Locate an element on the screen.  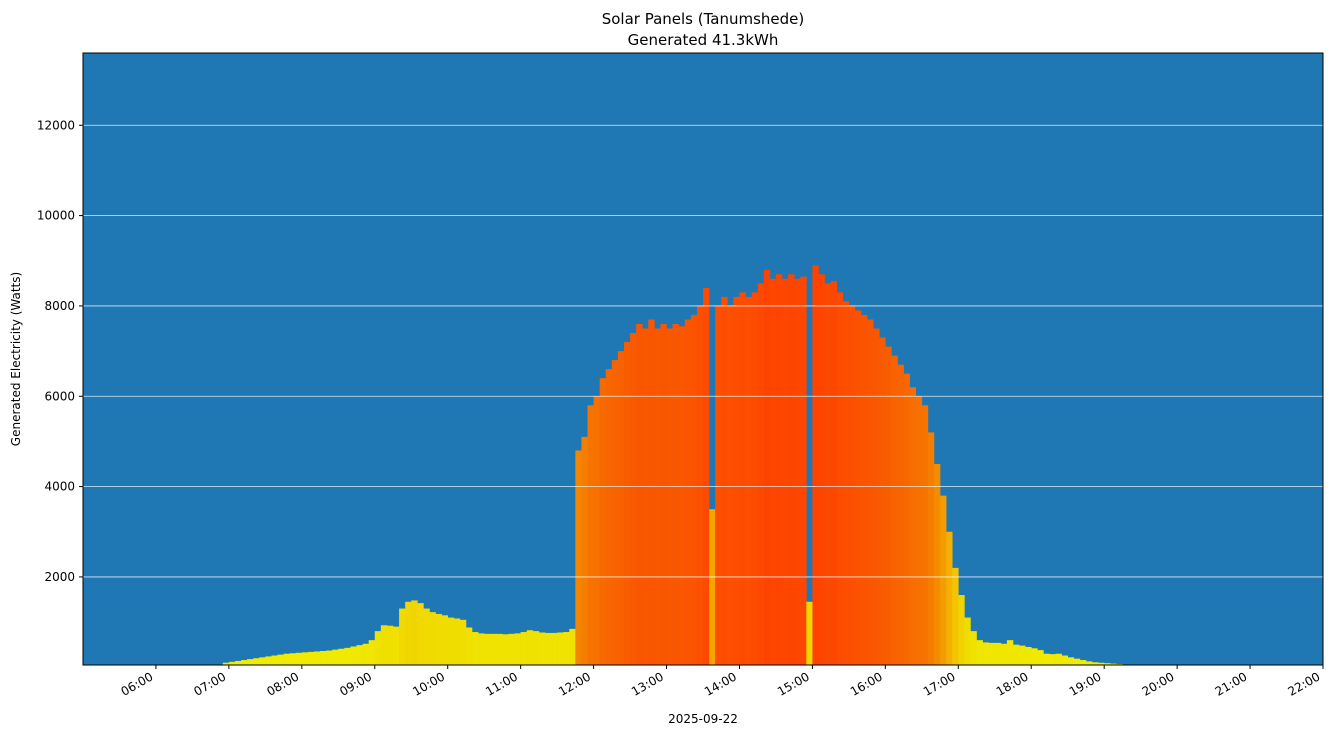
x-tick-label: 16:00 is located at coordinates (866, 683).